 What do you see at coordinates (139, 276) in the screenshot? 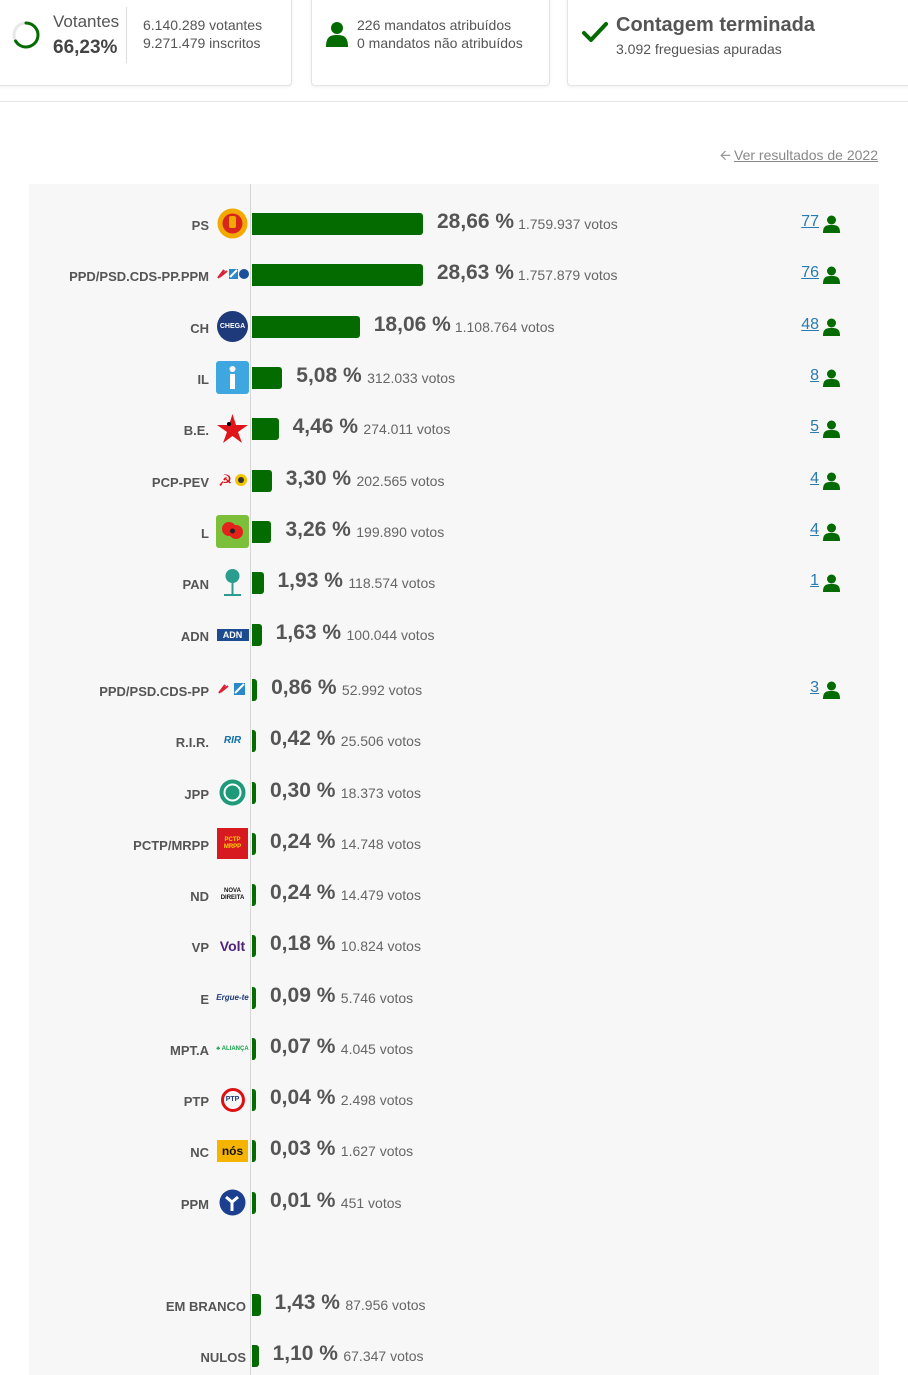
I see `party-name: PPD/PSD.CDS-PP.PPM` at bounding box center [139, 276].